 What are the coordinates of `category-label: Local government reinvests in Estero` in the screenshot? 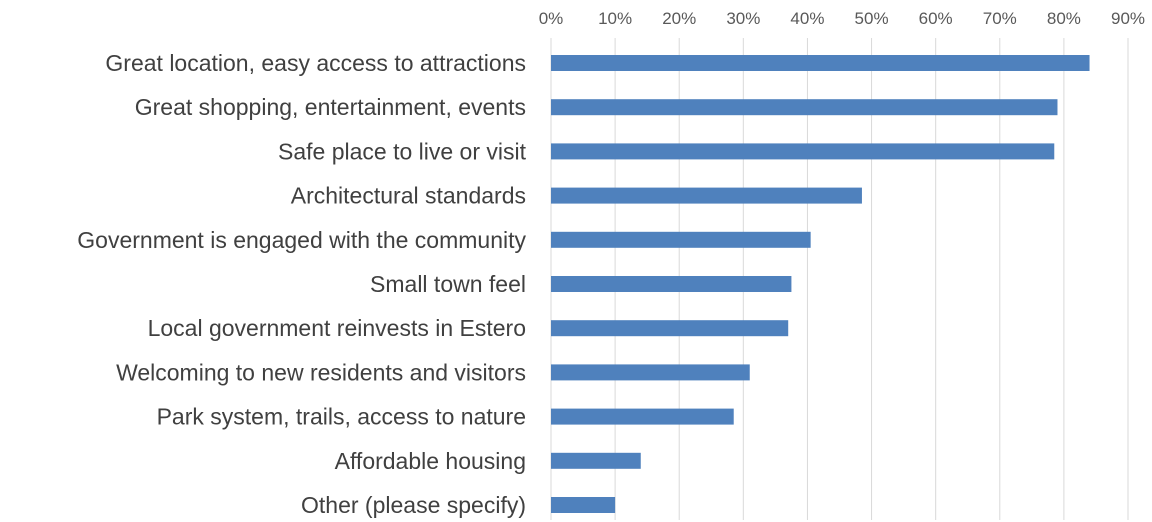 It's located at (337, 328).